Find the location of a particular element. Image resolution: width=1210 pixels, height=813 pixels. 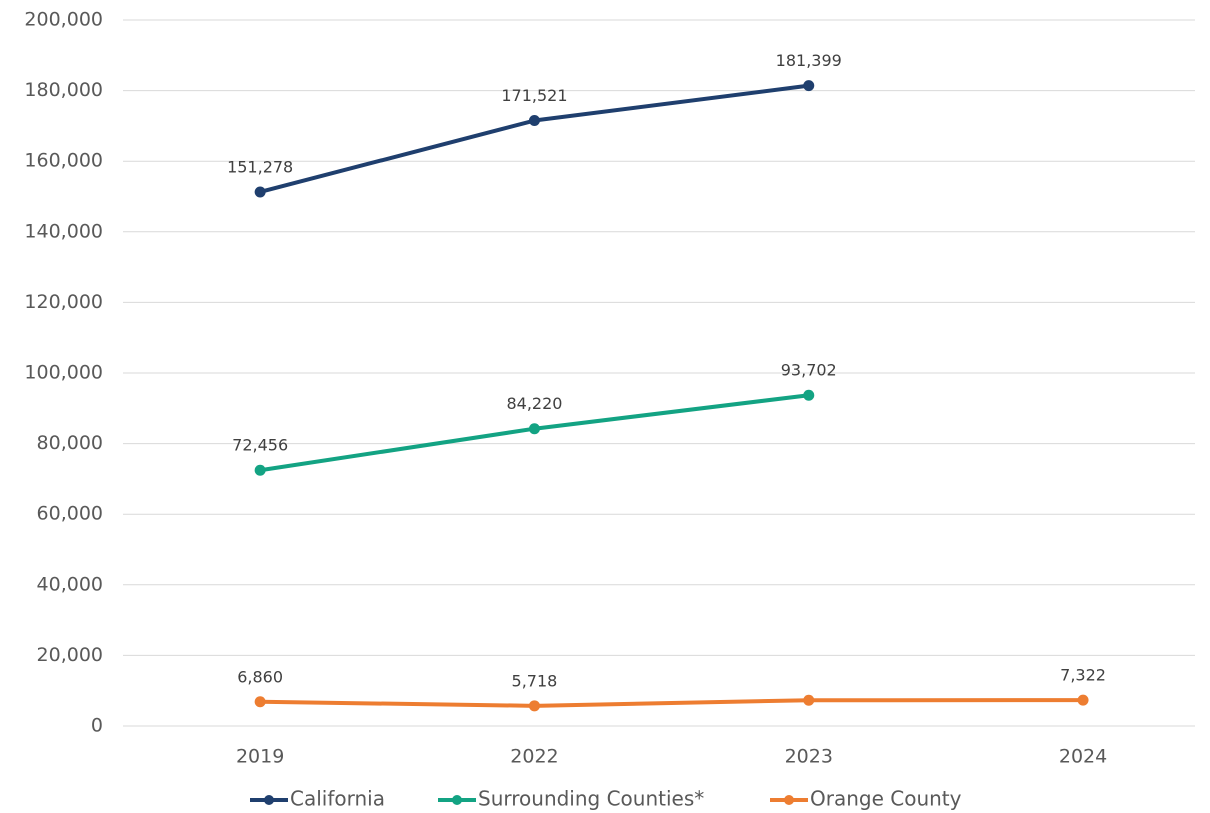

data-label: 5,718 is located at coordinates (535, 680).